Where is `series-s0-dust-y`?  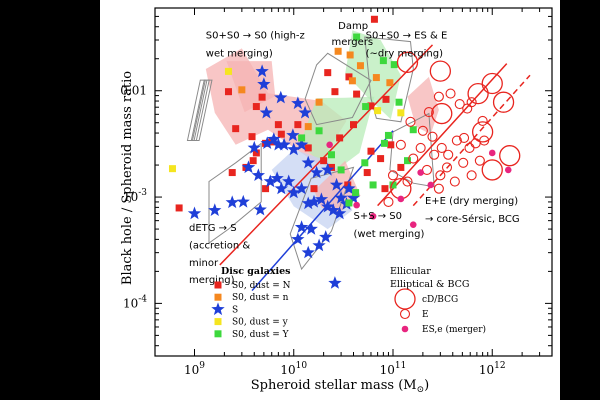 series-s0-dust-y is located at coordinates (357, 120).